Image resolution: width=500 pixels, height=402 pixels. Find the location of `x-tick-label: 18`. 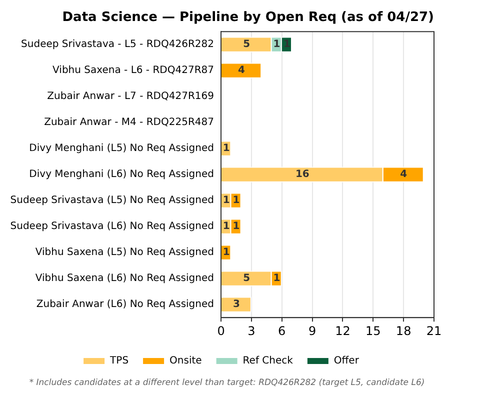

x-tick-label: 18 is located at coordinates (404, 331).